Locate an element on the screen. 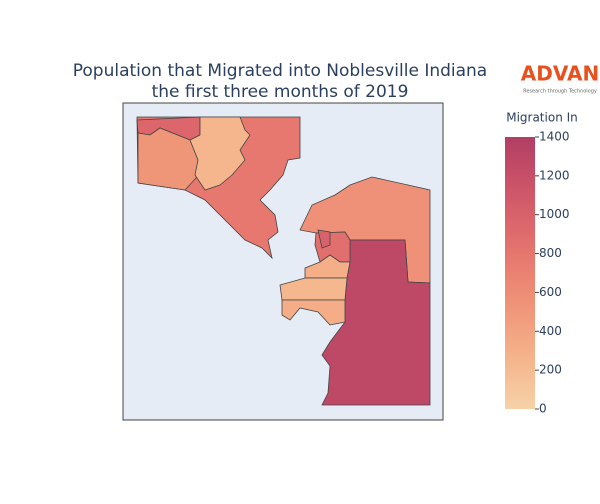  colorbar-tick-label: 800 is located at coordinates (550, 253).